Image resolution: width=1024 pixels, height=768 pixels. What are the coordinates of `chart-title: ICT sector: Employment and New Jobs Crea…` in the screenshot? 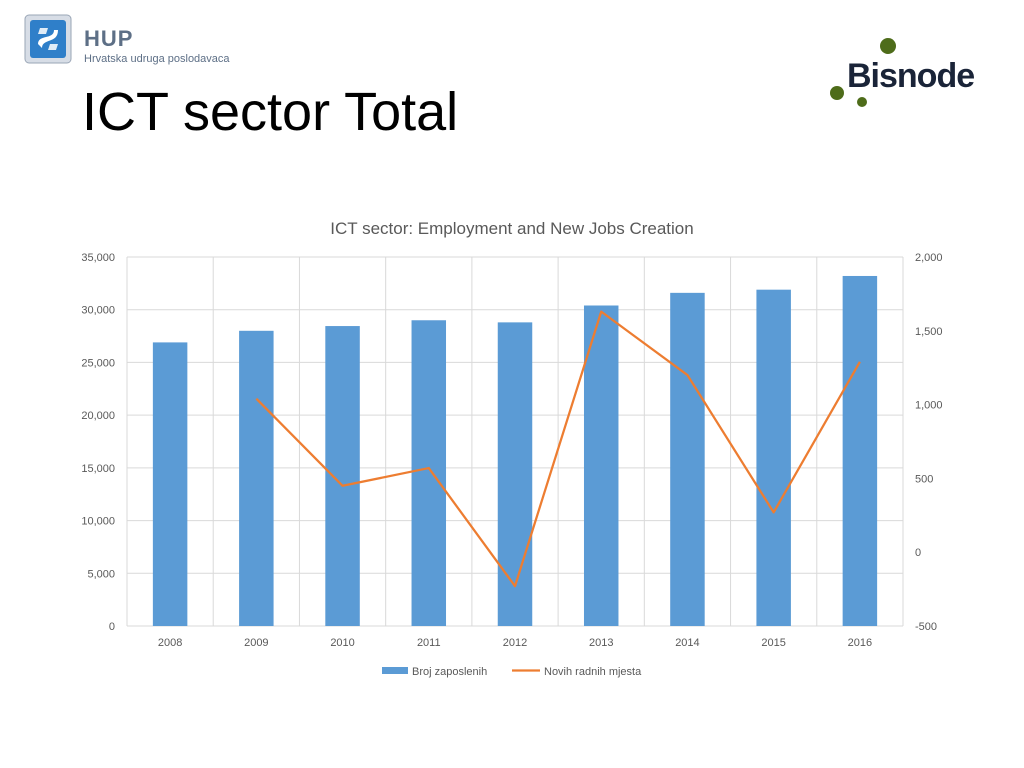 It's located at (511, 228).